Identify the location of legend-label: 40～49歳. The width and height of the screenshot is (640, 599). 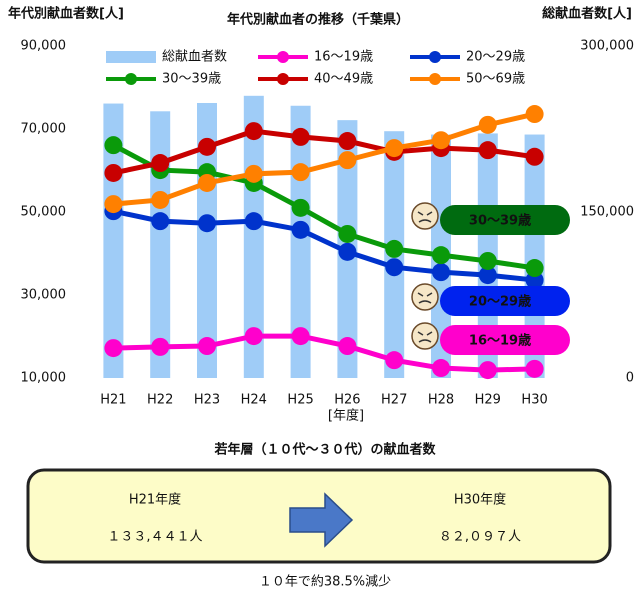
(343, 79).